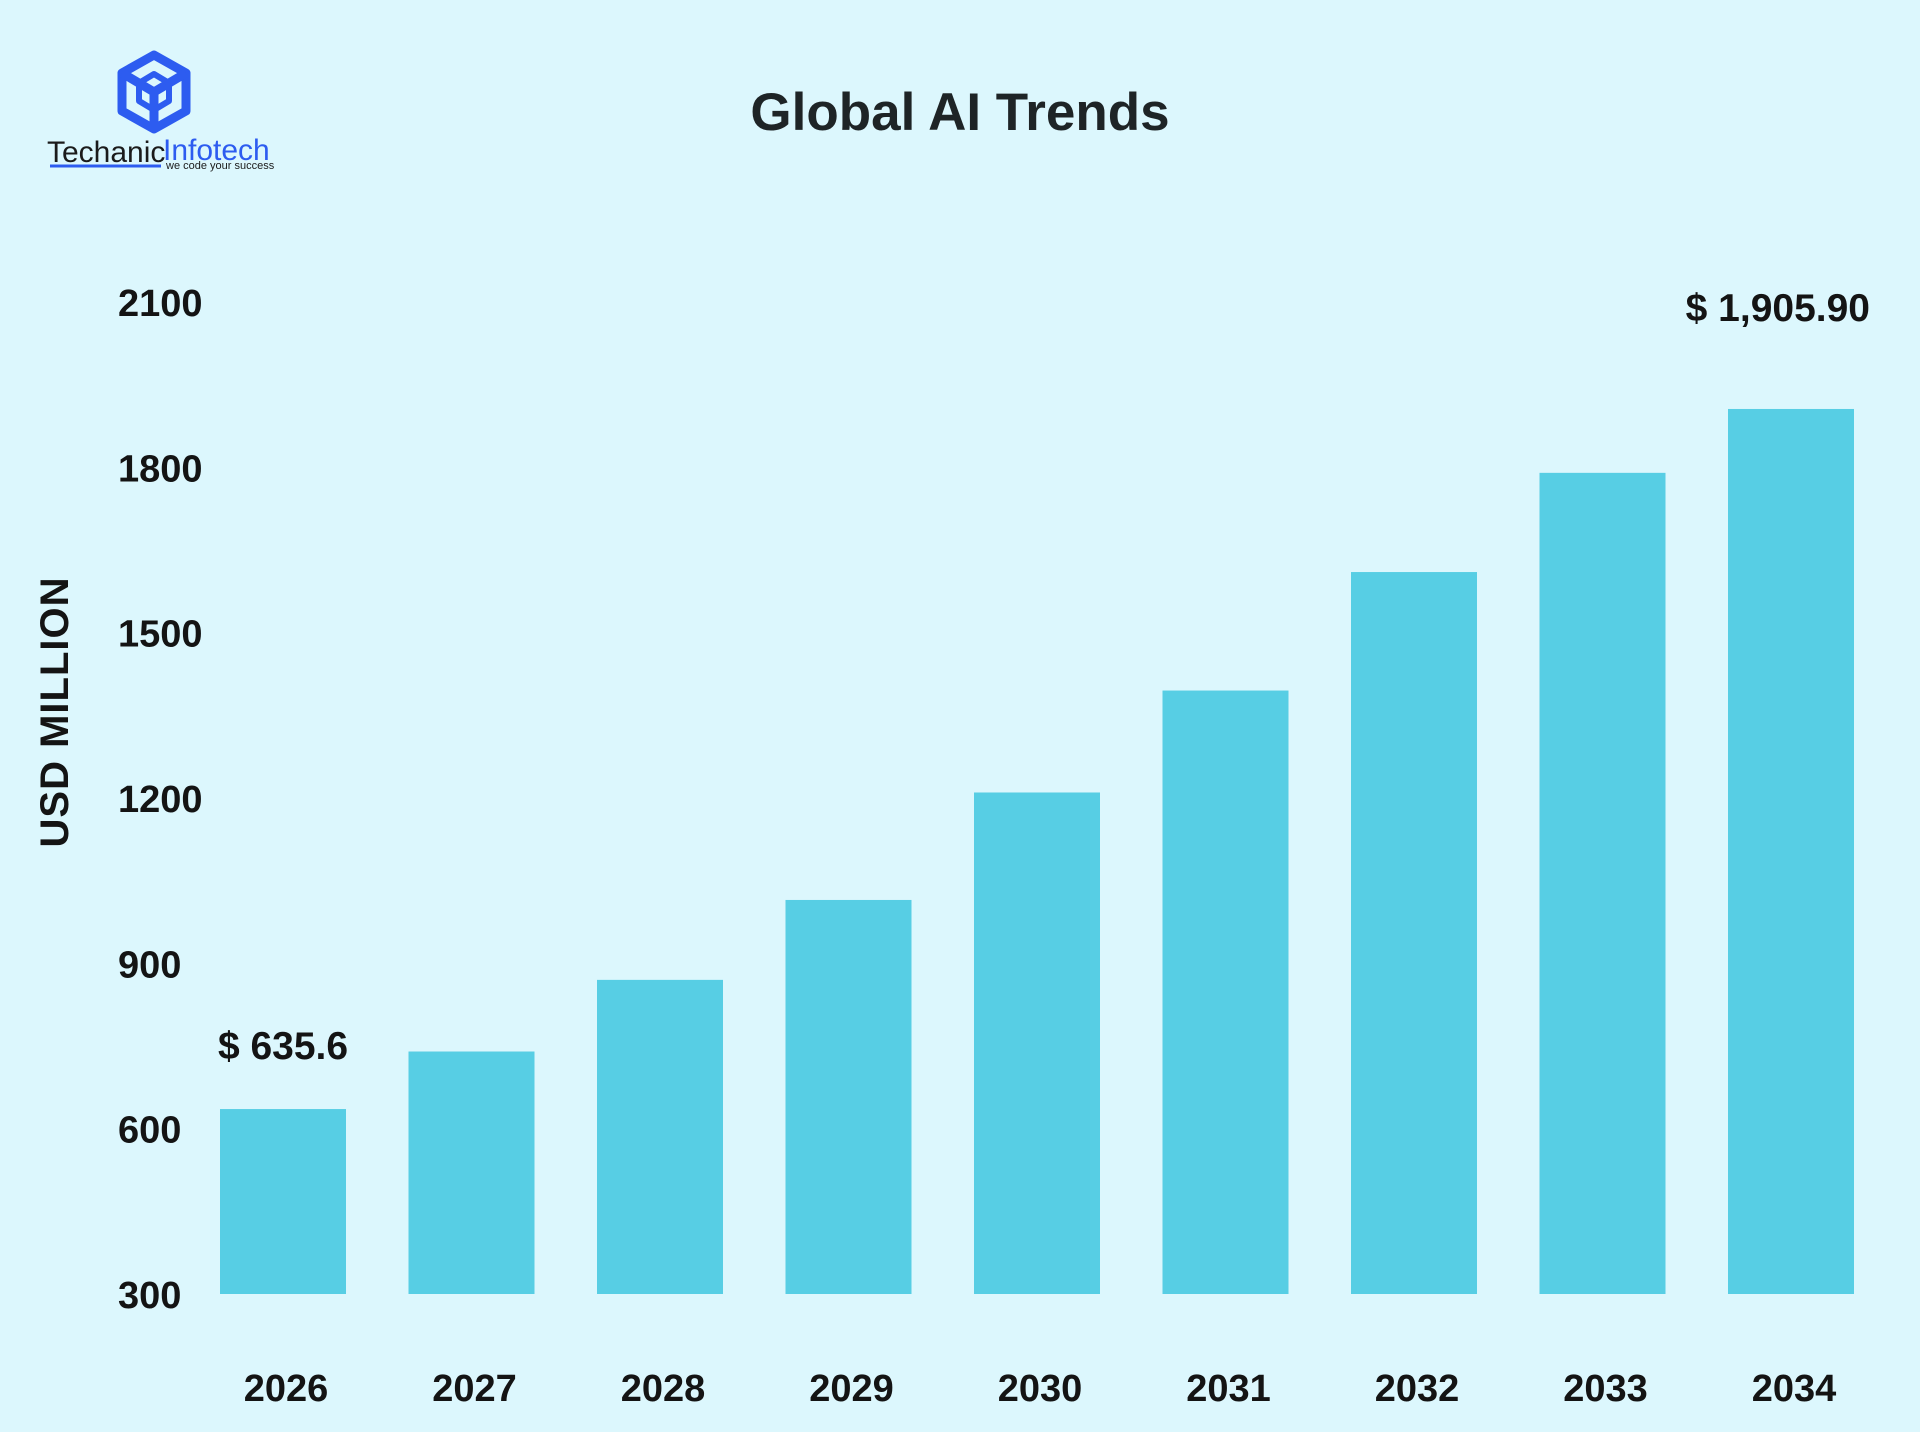 The width and height of the screenshot is (1920, 1432). What do you see at coordinates (160, 304) in the screenshot?
I see `y-tick-label: 2100` at bounding box center [160, 304].